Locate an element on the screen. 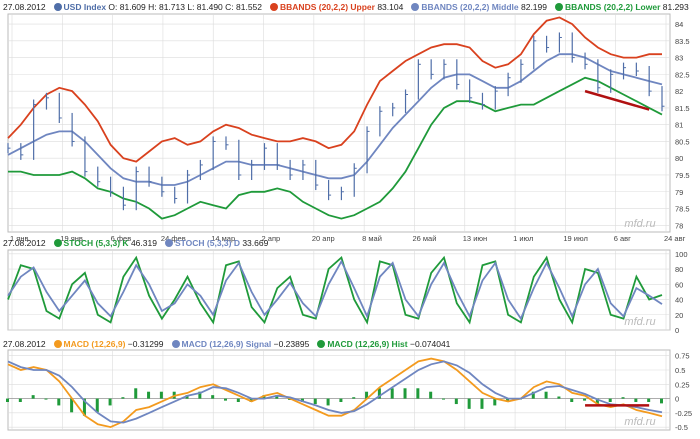 Image resolution: width=700 pixels, height=439 pixels. x-tick-label: 24 авг is located at coordinates (675, 238).